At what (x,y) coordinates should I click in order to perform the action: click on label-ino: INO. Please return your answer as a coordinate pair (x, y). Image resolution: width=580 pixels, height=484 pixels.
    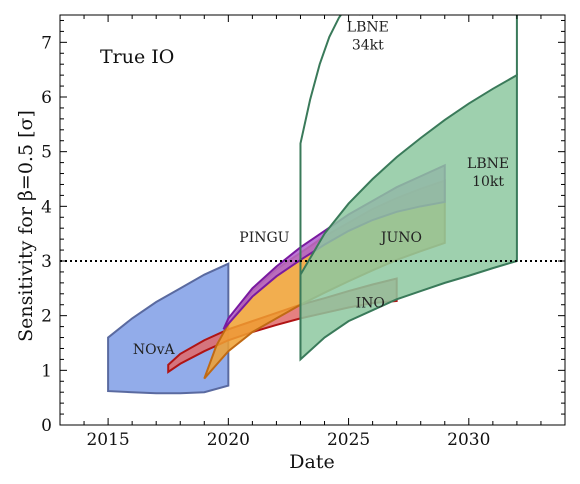
    Looking at the image, I should click on (370, 303).